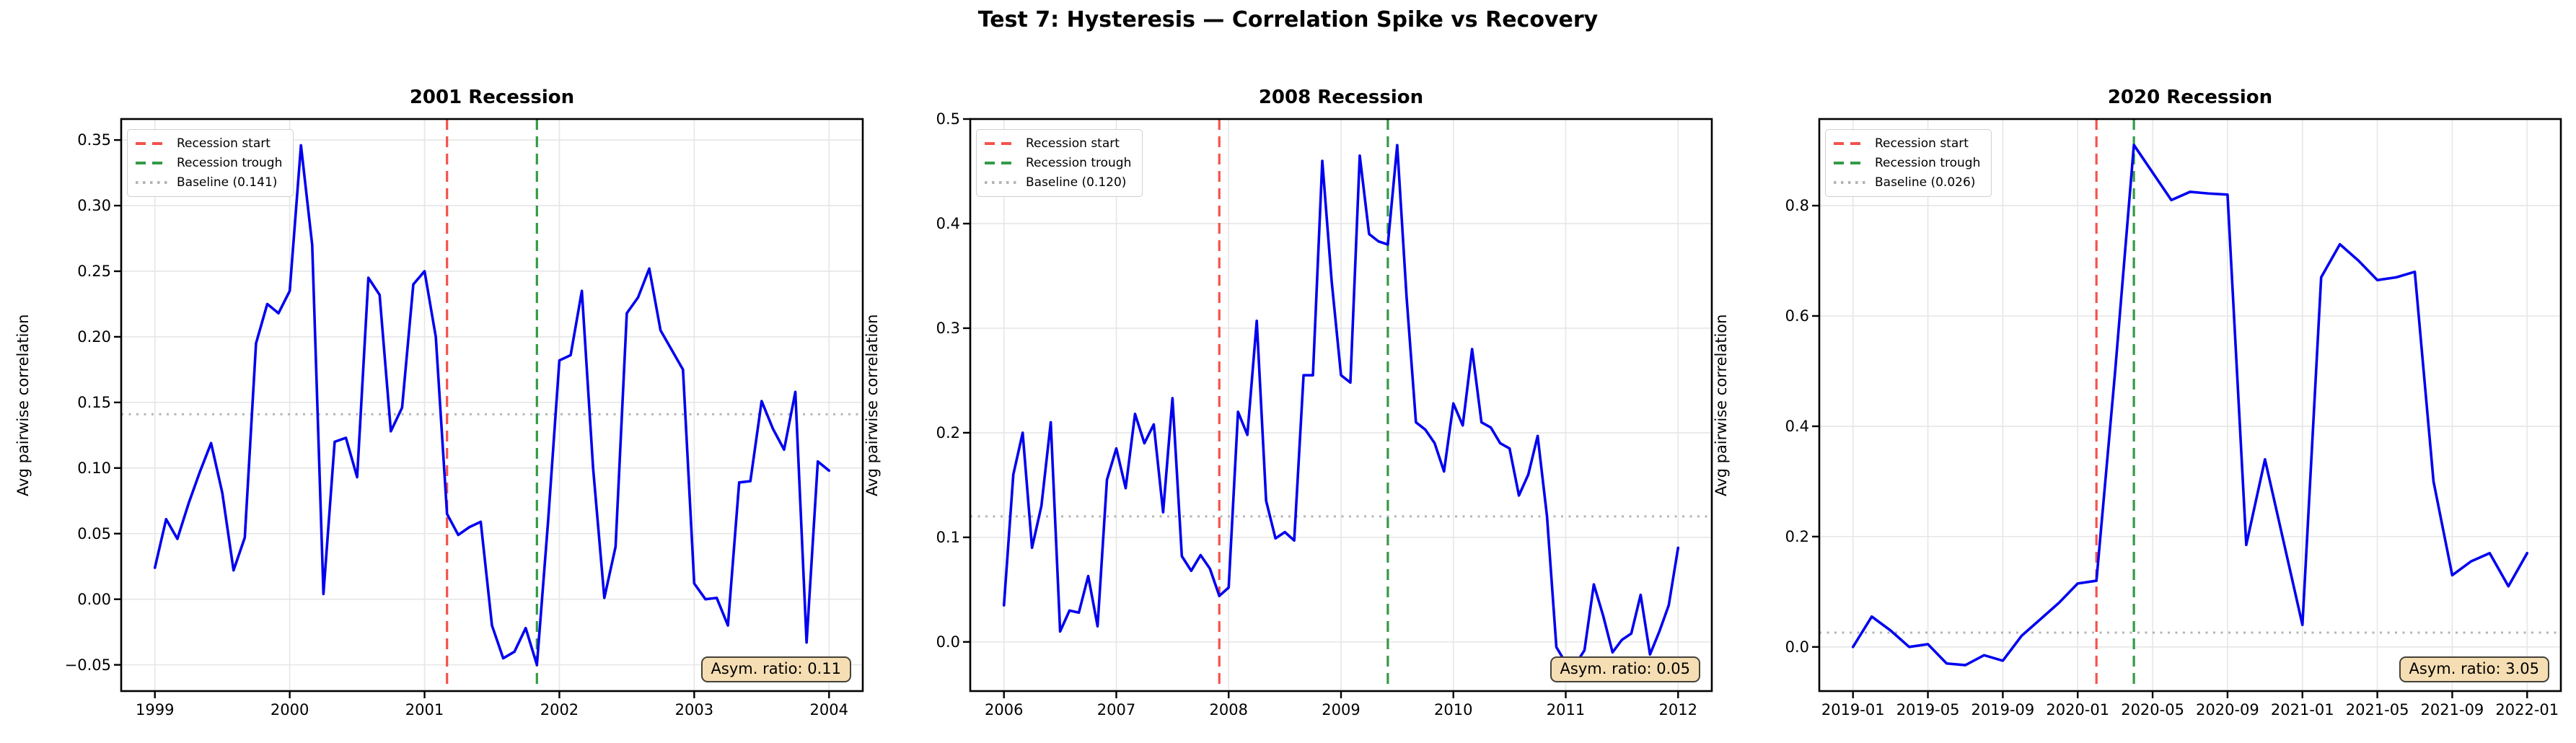 The height and width of the screenshot is (743, 2576). Describe the element at coordinates (948, 328) in the screenshot. I see `y-tick-label: 0.3` at that location.